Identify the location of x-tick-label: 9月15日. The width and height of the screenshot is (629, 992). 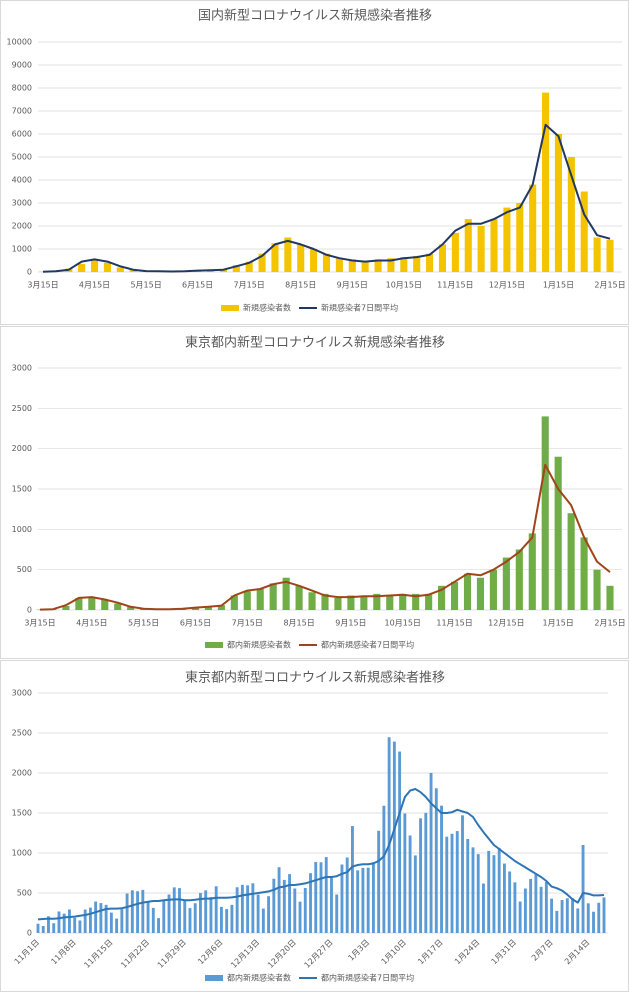
(352, 285).